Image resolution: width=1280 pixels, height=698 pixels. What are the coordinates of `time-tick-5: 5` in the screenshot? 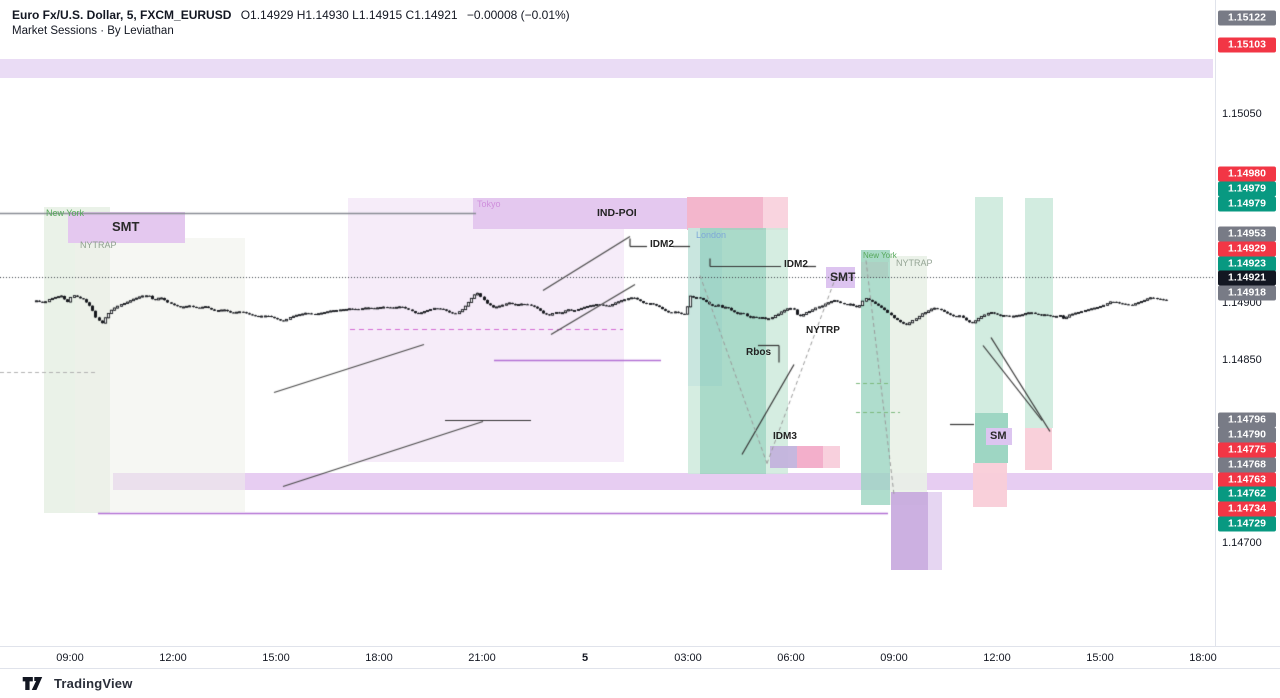 It's located at (585, 658).